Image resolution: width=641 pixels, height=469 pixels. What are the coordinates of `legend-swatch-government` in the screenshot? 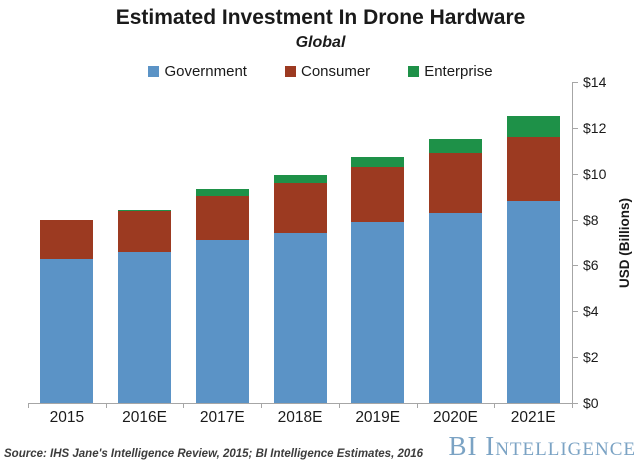 It's located at (154, 71).